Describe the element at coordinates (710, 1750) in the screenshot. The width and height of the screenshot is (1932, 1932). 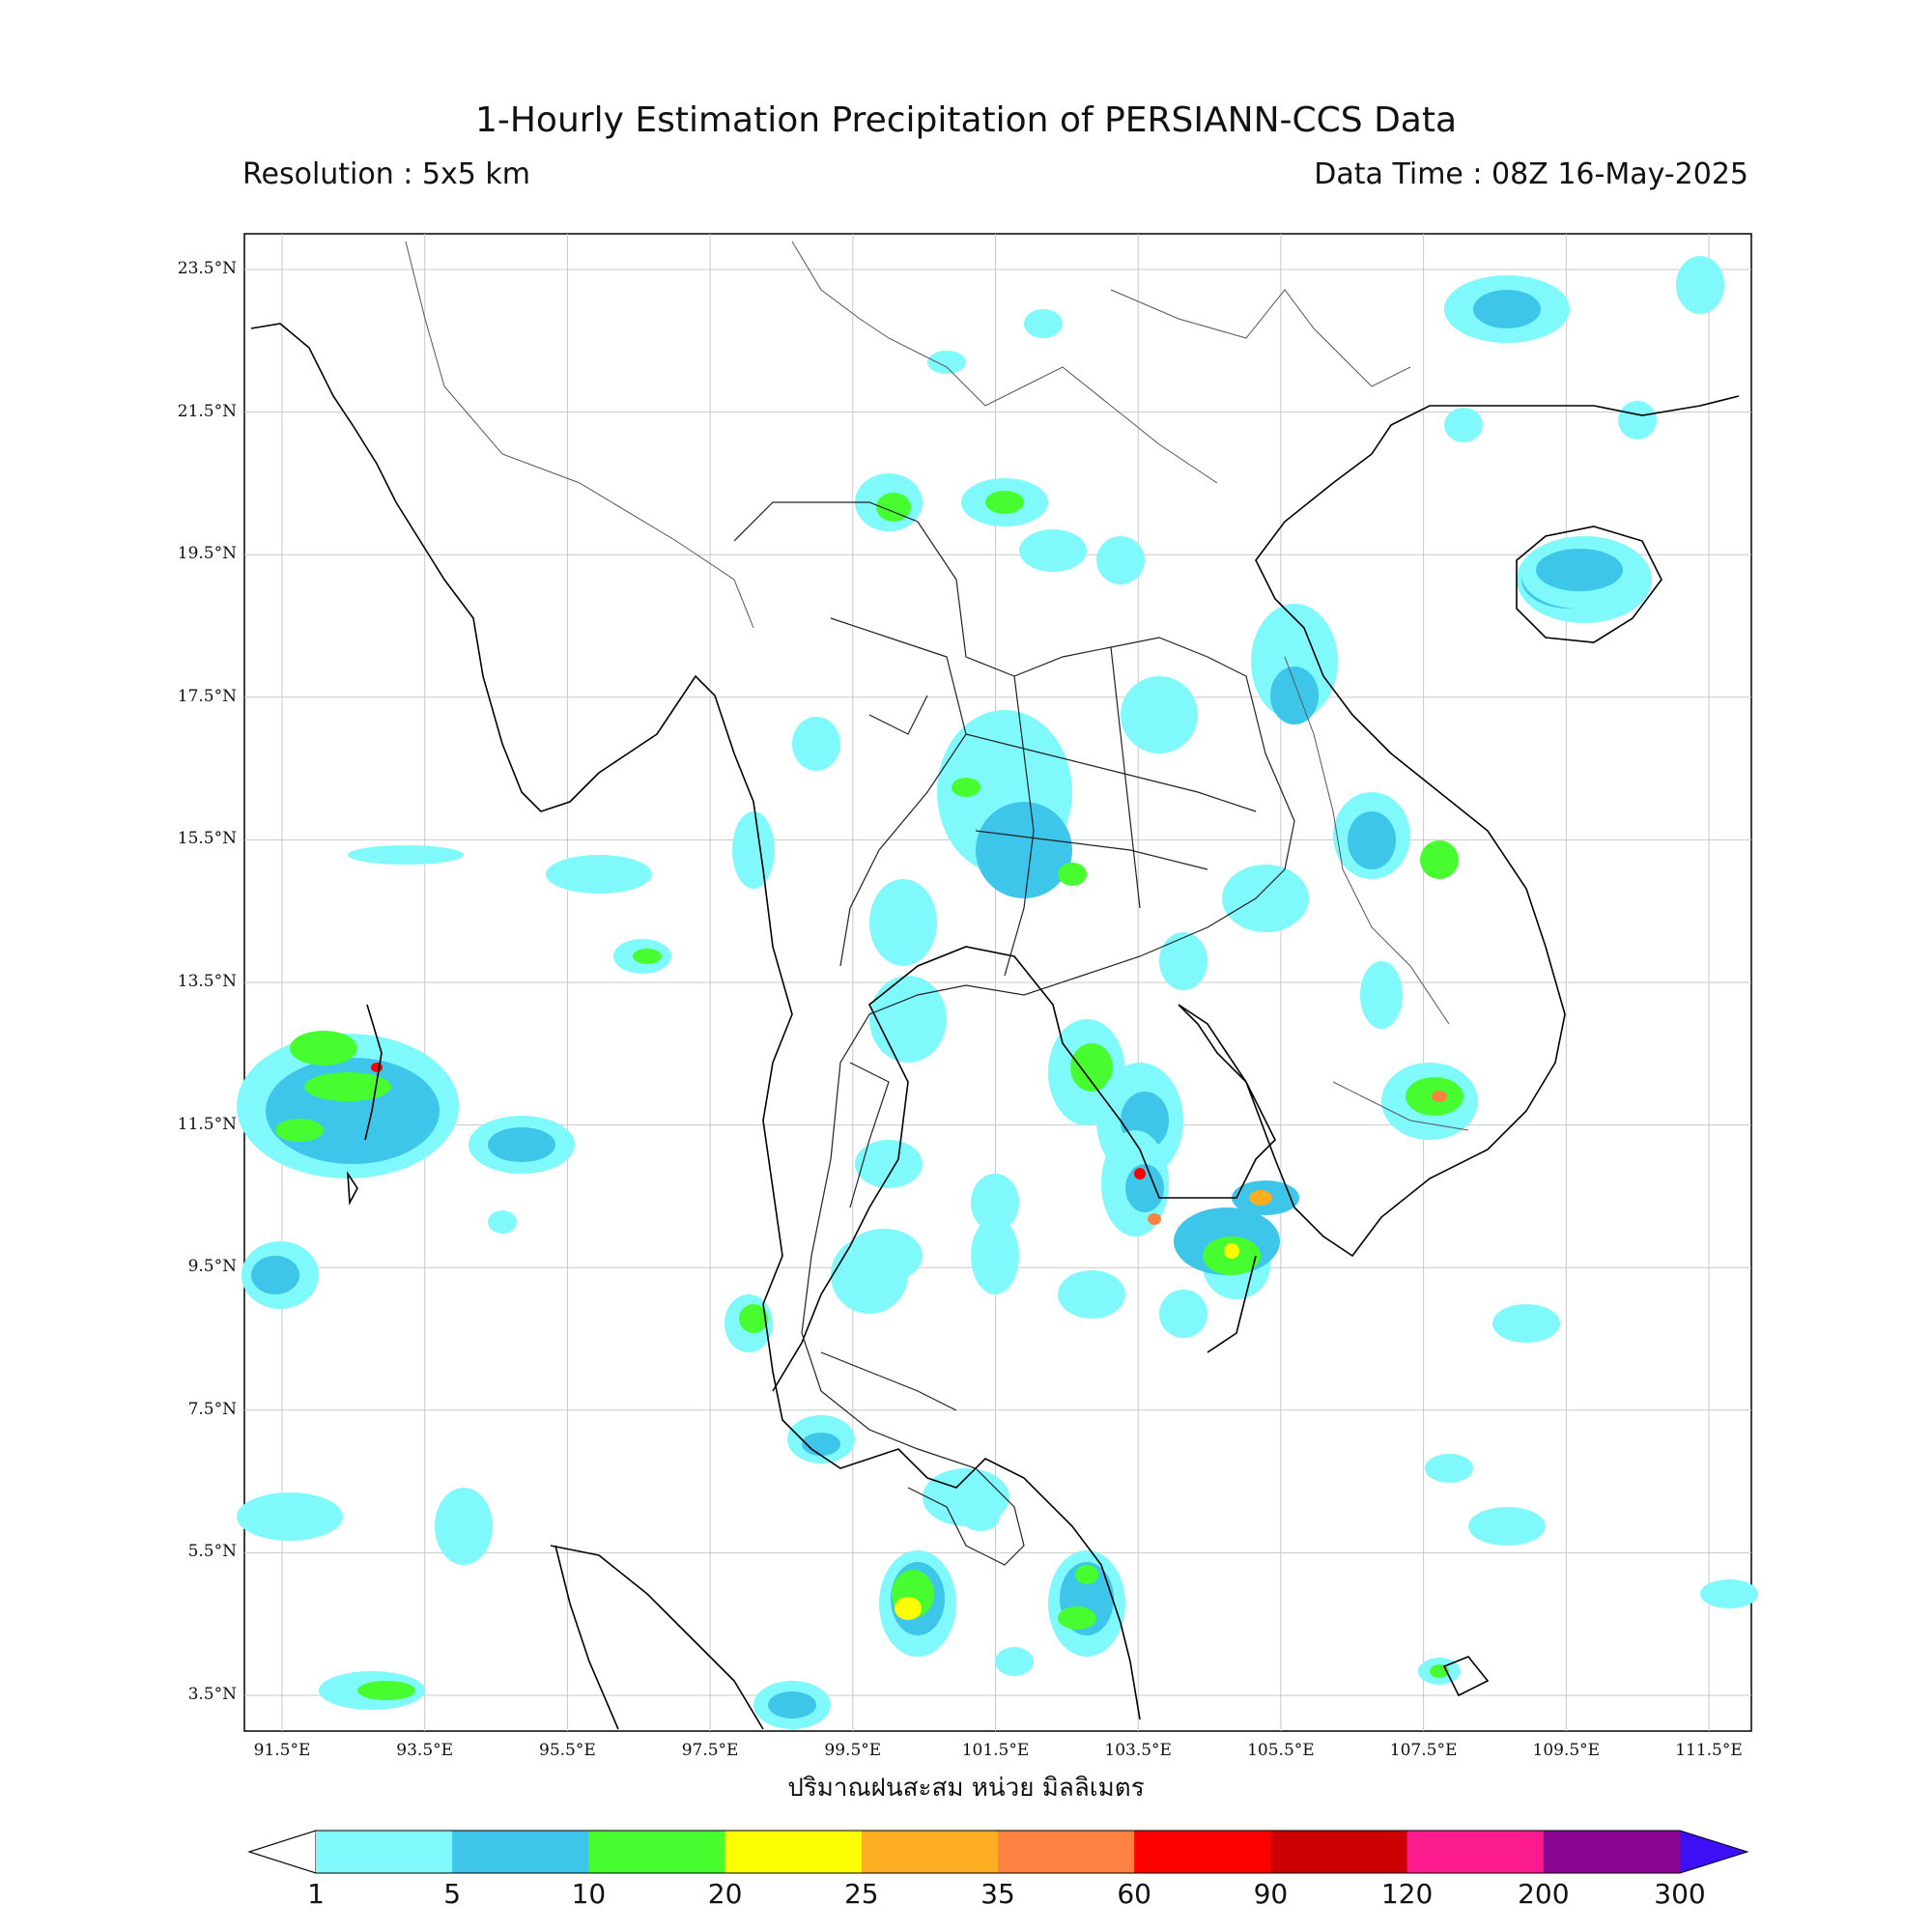
I see `lon-label: 97.5°E` at that location.